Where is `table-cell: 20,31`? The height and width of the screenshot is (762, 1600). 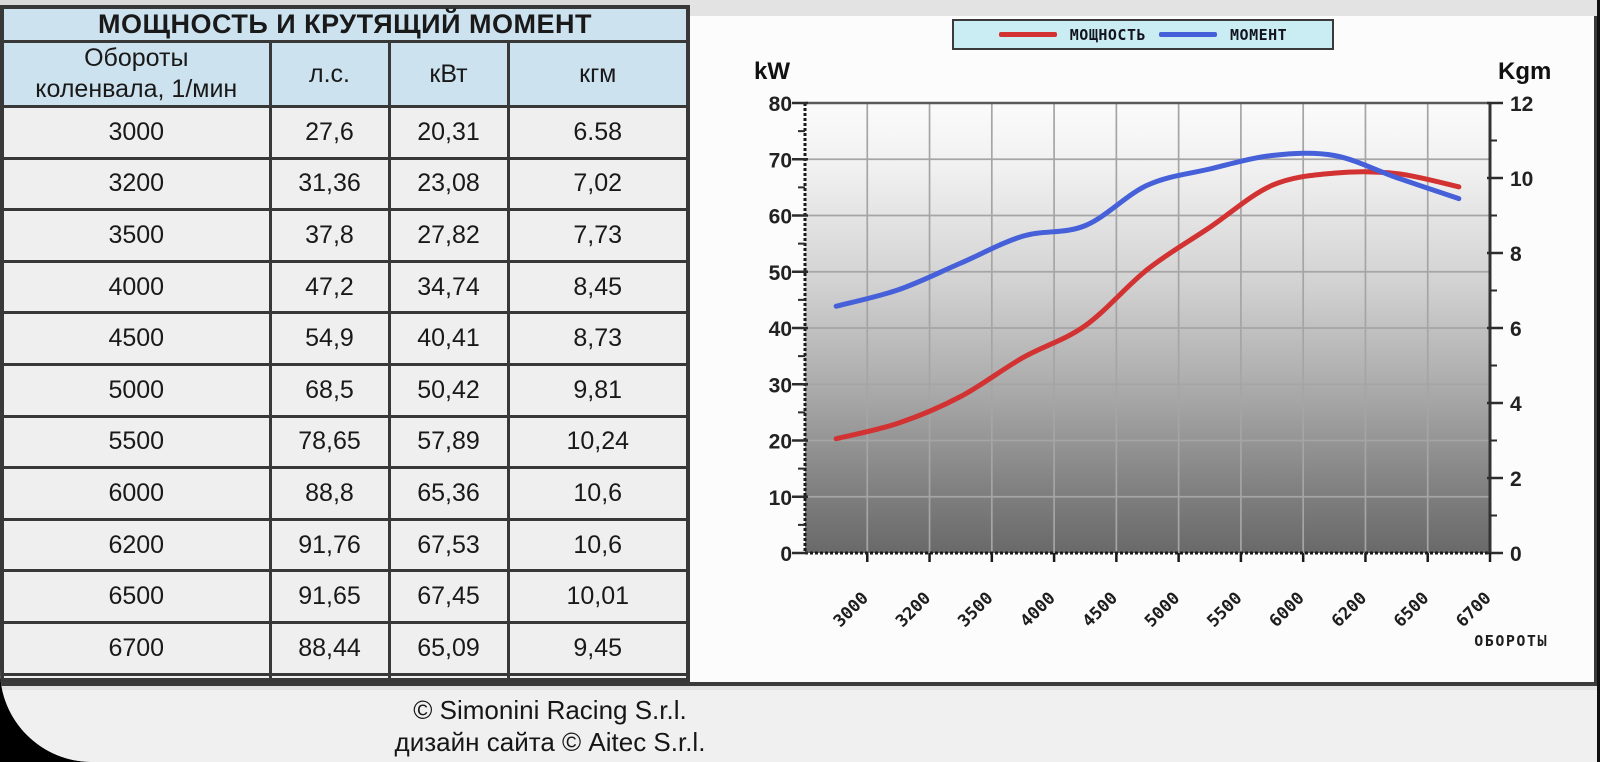
table-cell: 20,31 is located at coordinates (448, 132).